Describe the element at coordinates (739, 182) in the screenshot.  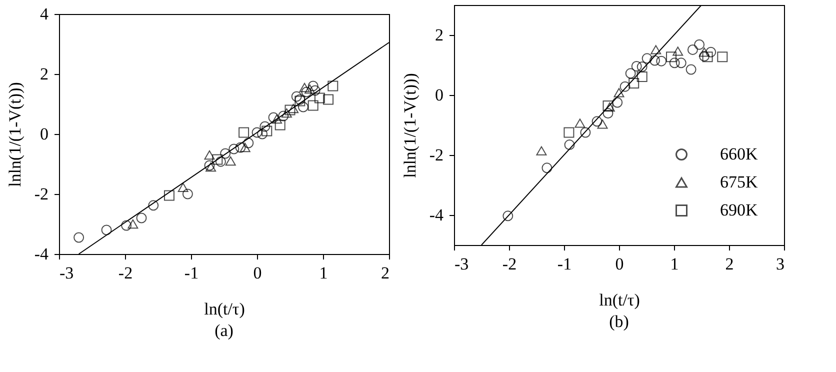
I see `legend-label: 675K` at that location.